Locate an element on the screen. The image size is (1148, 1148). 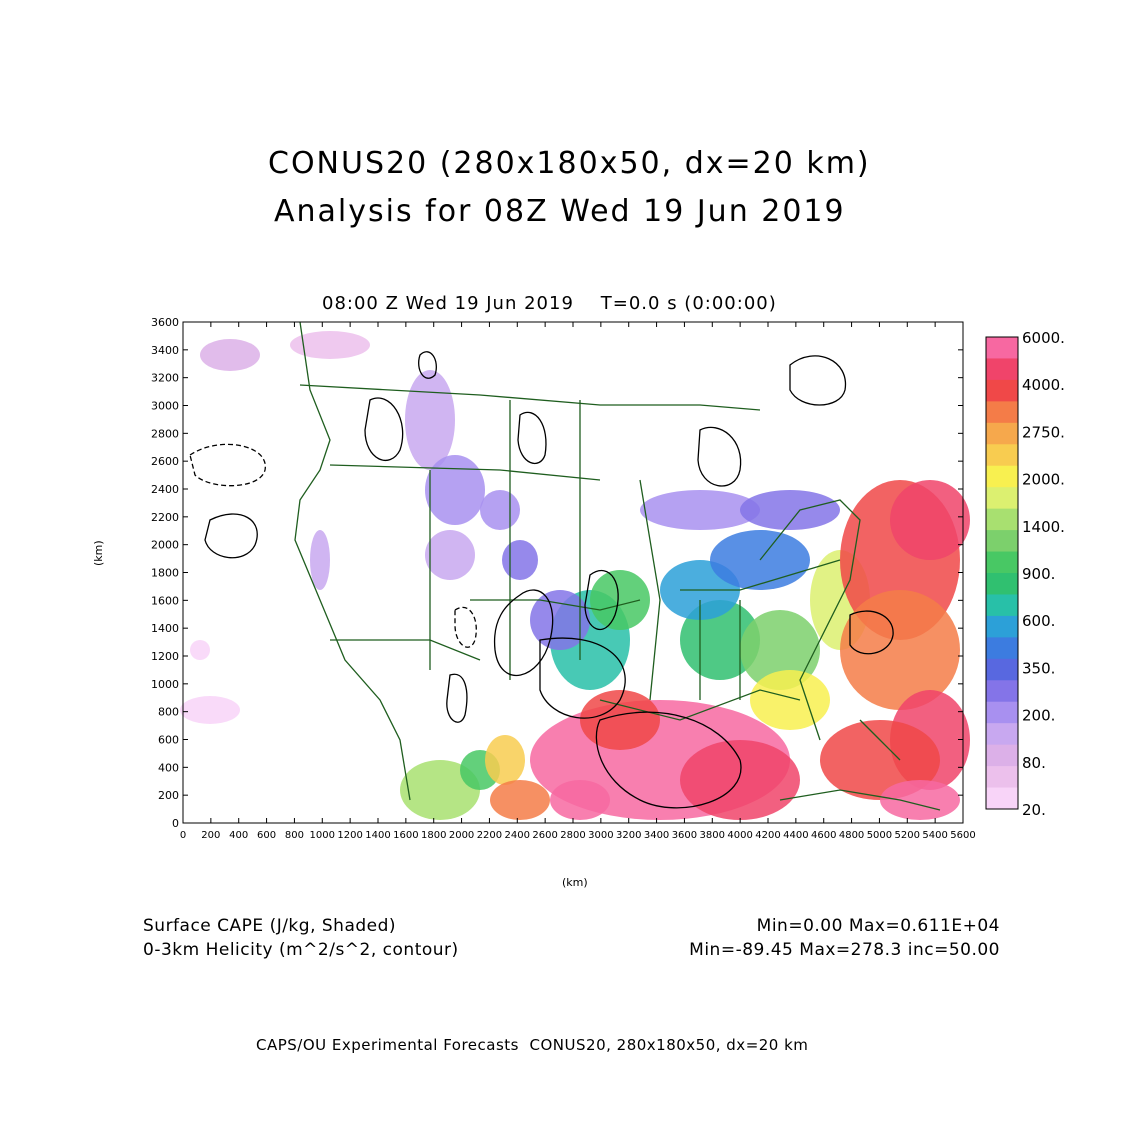
x-tick-label: 3200 is located at coordinates (628, 835).